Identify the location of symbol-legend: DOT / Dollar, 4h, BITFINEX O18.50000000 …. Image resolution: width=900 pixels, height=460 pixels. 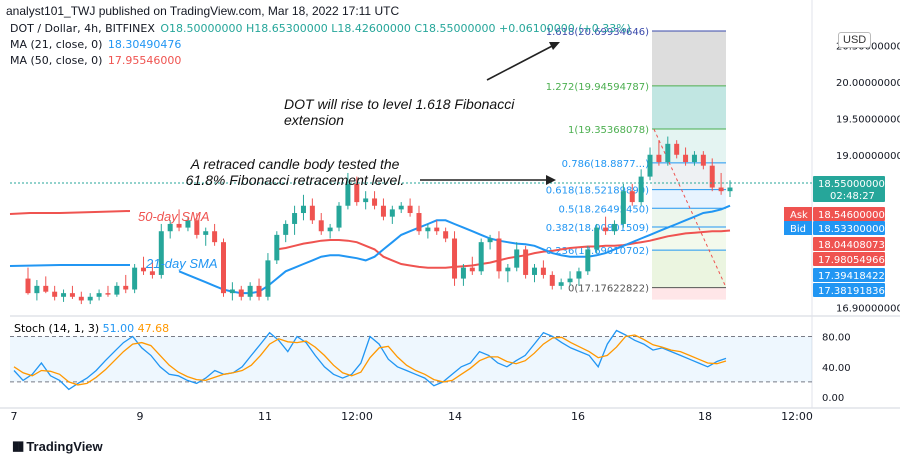
(320, 28).